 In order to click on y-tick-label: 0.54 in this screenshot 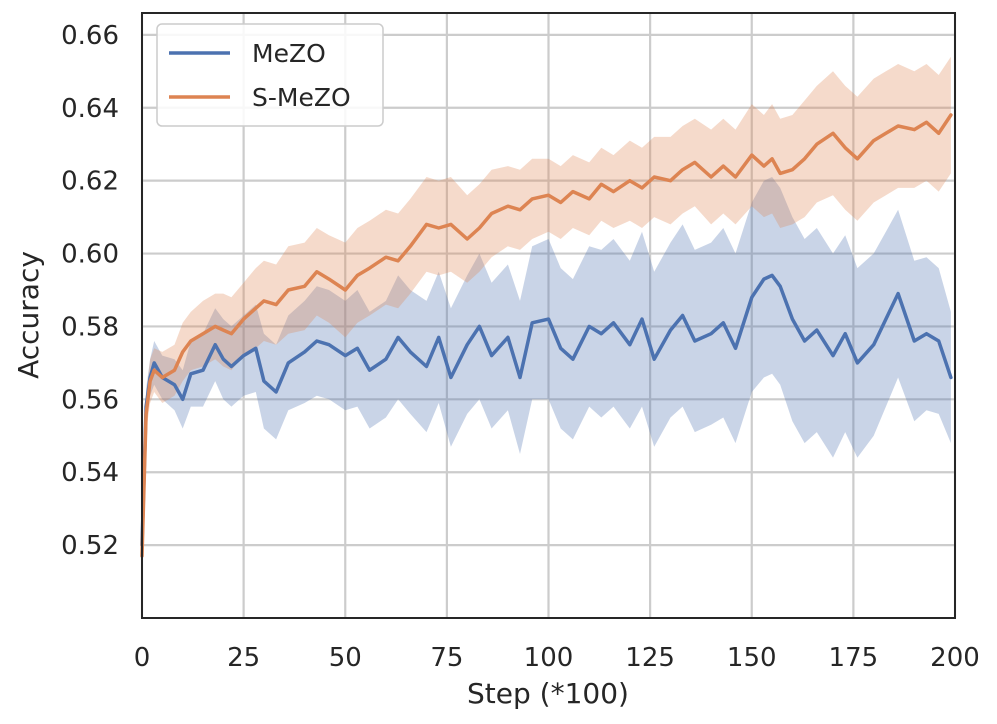, I will do `click(90, 473)`.